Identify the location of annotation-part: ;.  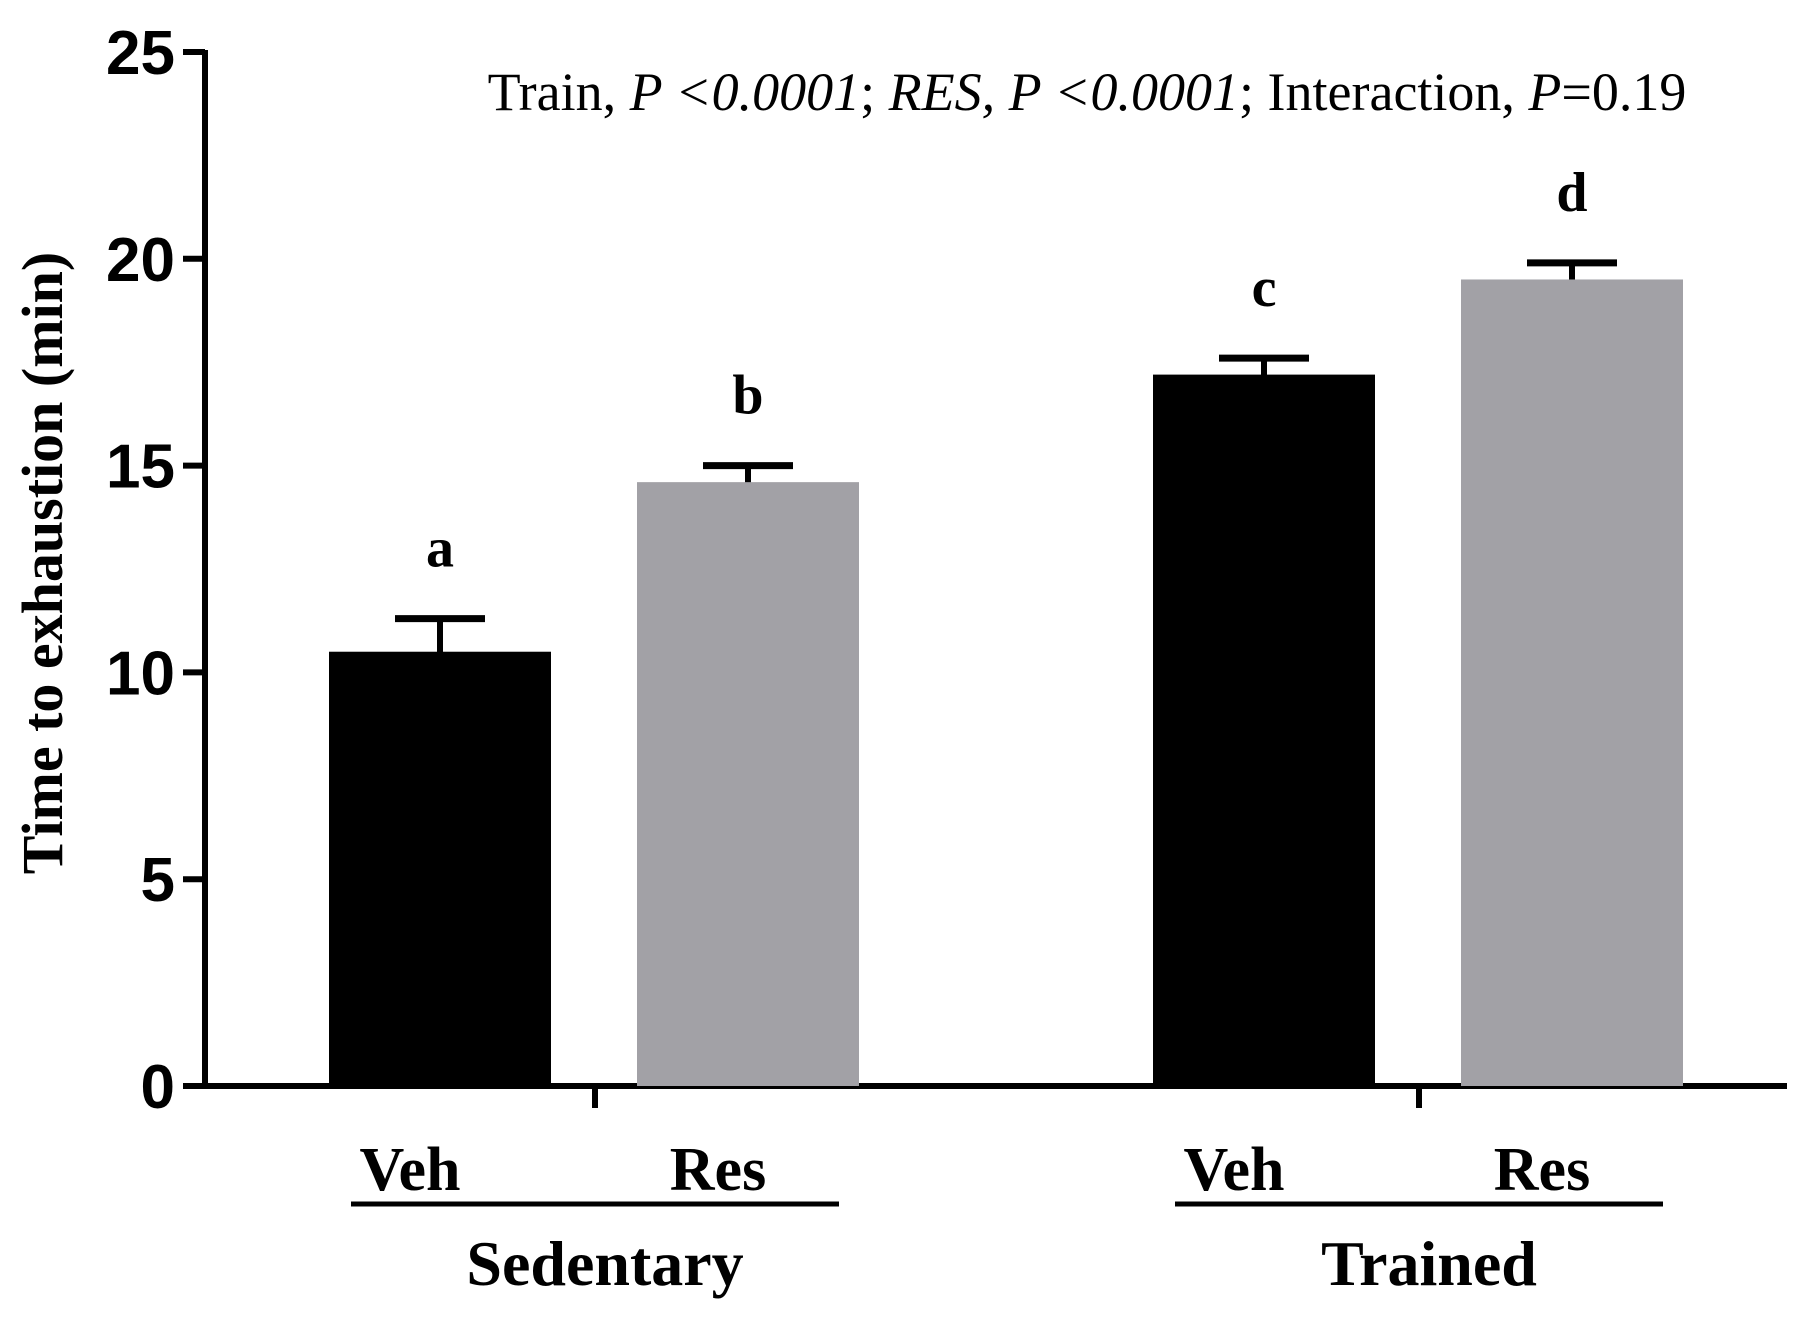
(874, 92).